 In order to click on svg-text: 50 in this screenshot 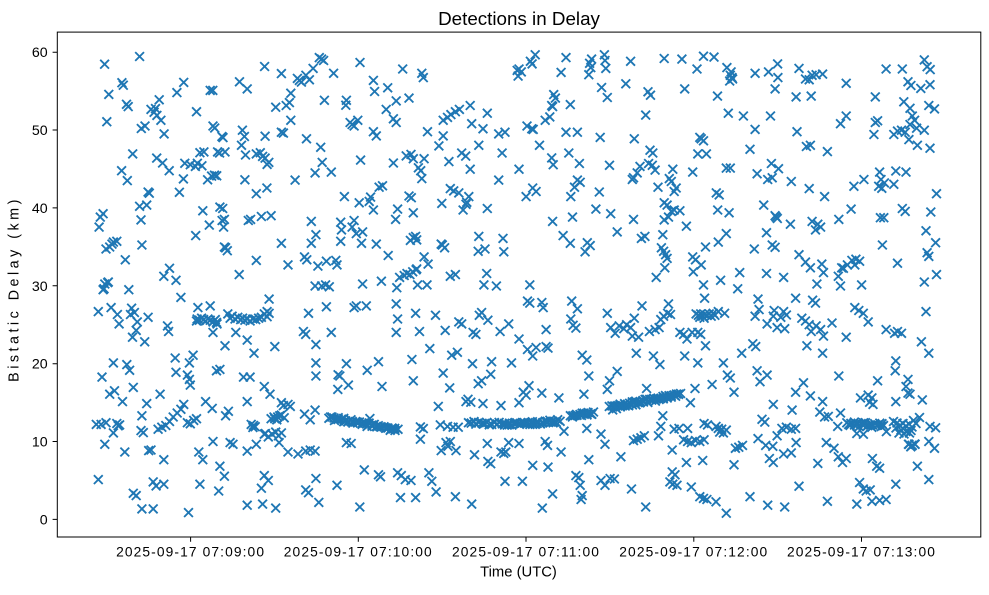, I will do `click(40, 131)`.